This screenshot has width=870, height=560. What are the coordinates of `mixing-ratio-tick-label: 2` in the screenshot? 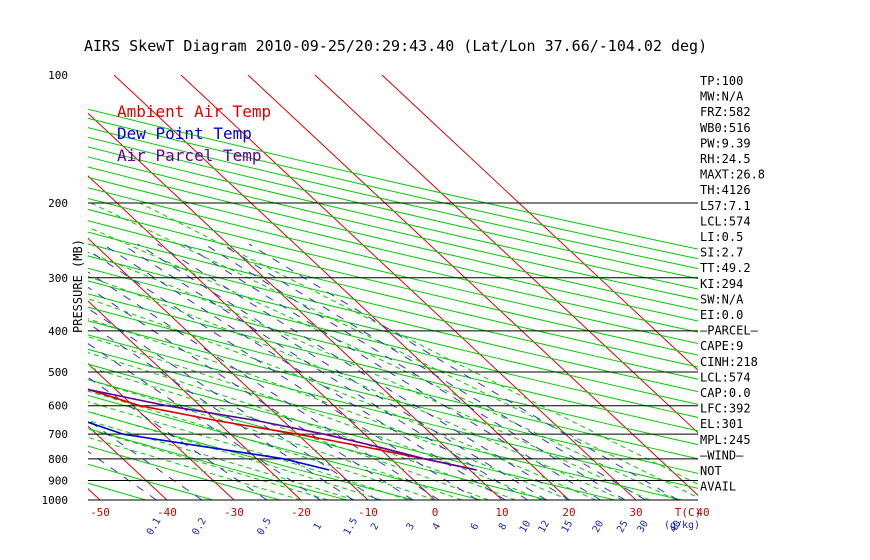 It's located at (375, 526).